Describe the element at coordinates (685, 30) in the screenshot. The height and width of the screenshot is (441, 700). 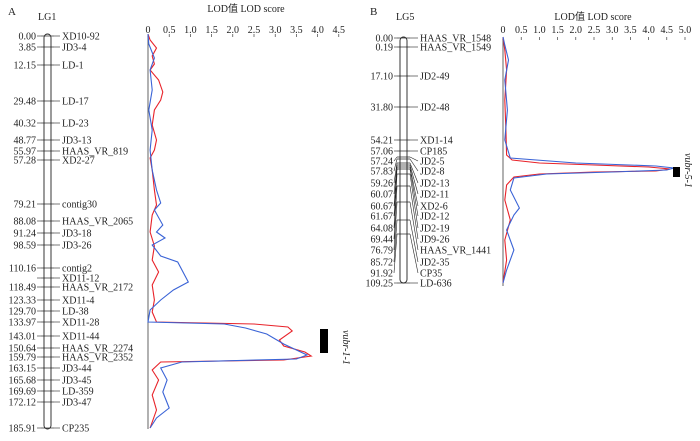
I see `lod-tick-label: 5.0` at that location.